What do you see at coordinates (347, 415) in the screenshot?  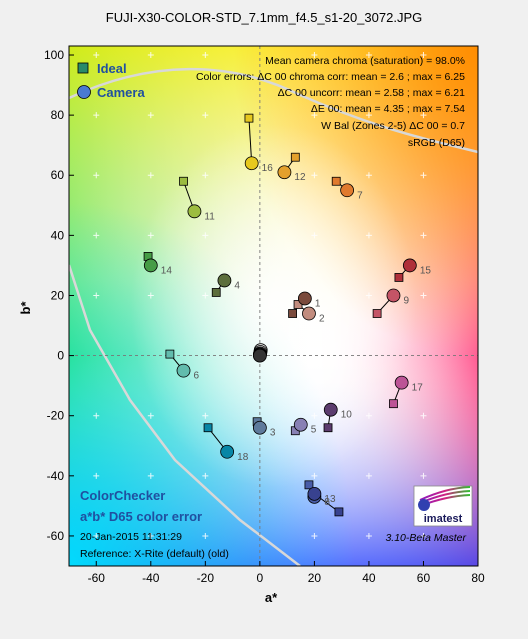 I see `patch-label: 10` at bounding box center [347, 415].